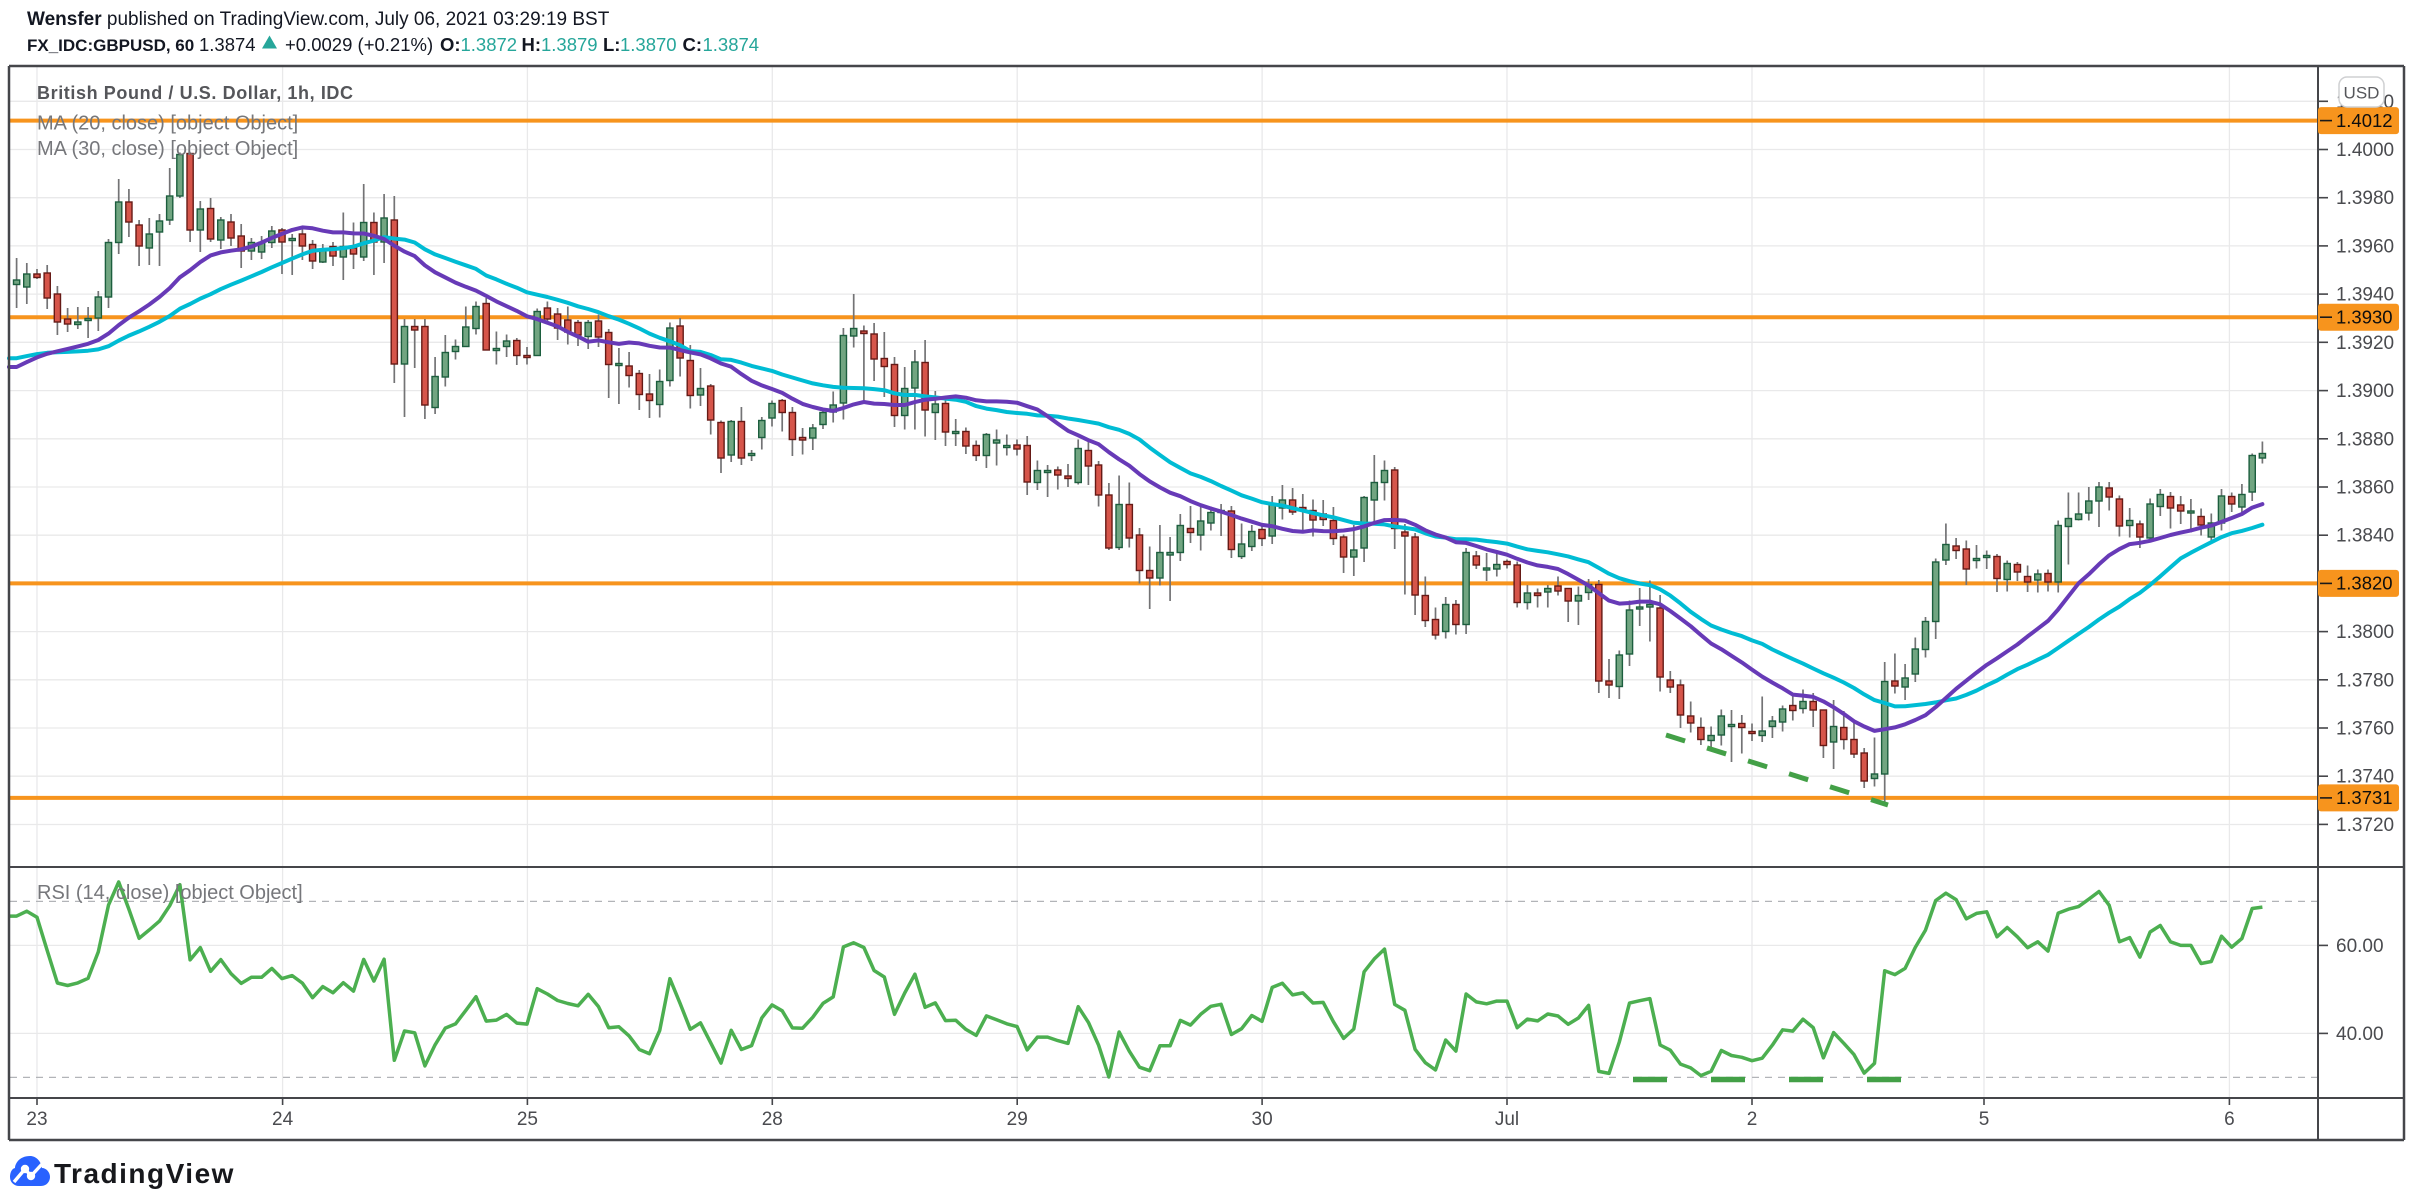 This screenshot has width=2415, height=1203. What do you see at coordinates (2365, 825) in the screenshot?
I see `svg-text: 1.3720` at bounding box center [2365, 825].